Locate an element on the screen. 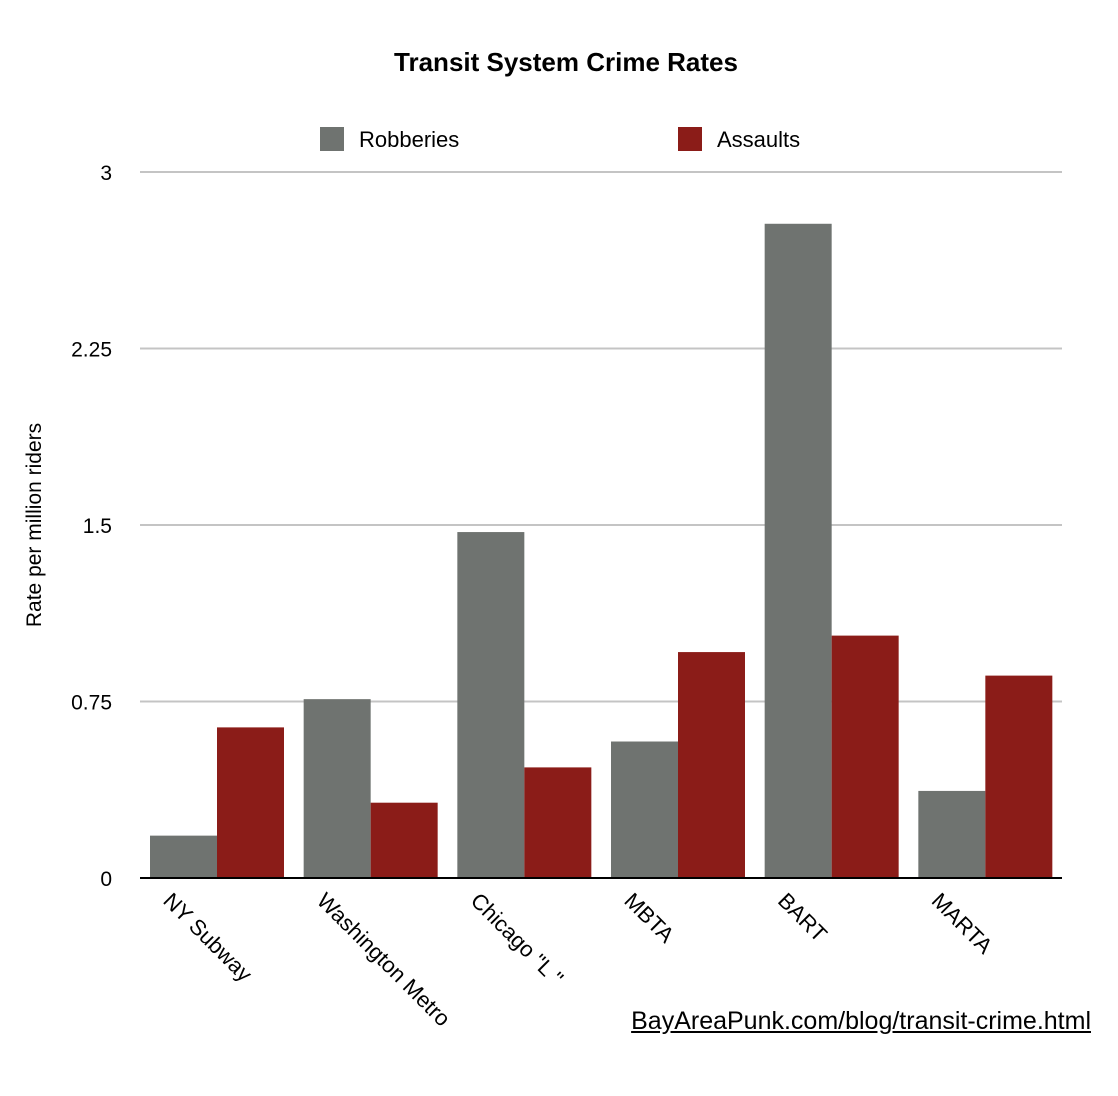  y-axis-ticks: 0 0.75 1.5 2.25 3 is located at coordinates (91, 526).